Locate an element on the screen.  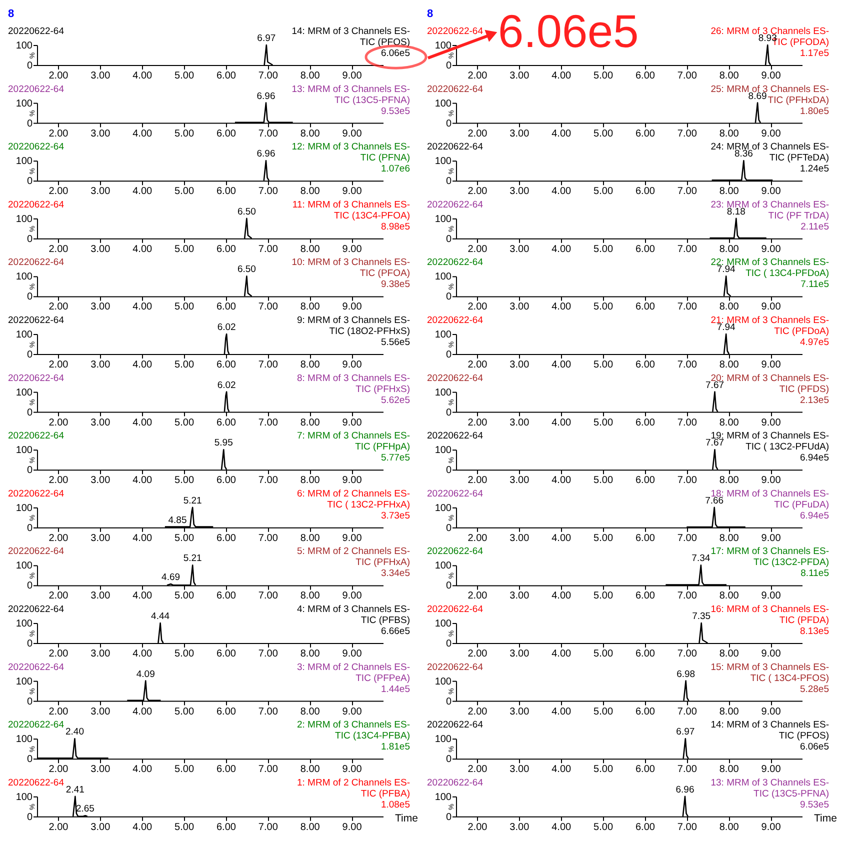
annotation: 7.11e5 is located at coordinates (814, 284).